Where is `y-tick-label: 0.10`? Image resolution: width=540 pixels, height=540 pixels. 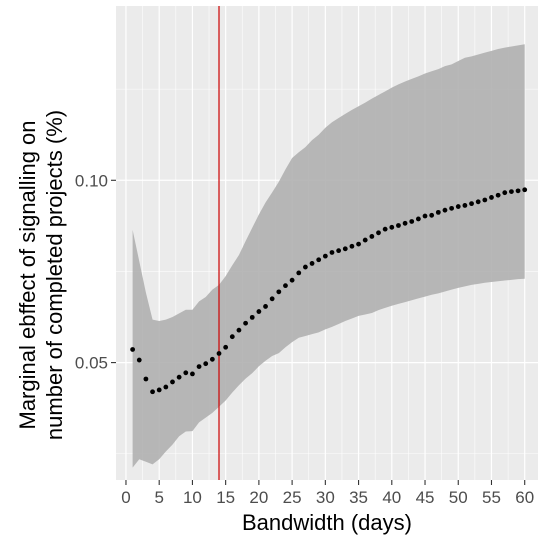 y-tick-label: 0.10 is located at coordinates (91, 180).